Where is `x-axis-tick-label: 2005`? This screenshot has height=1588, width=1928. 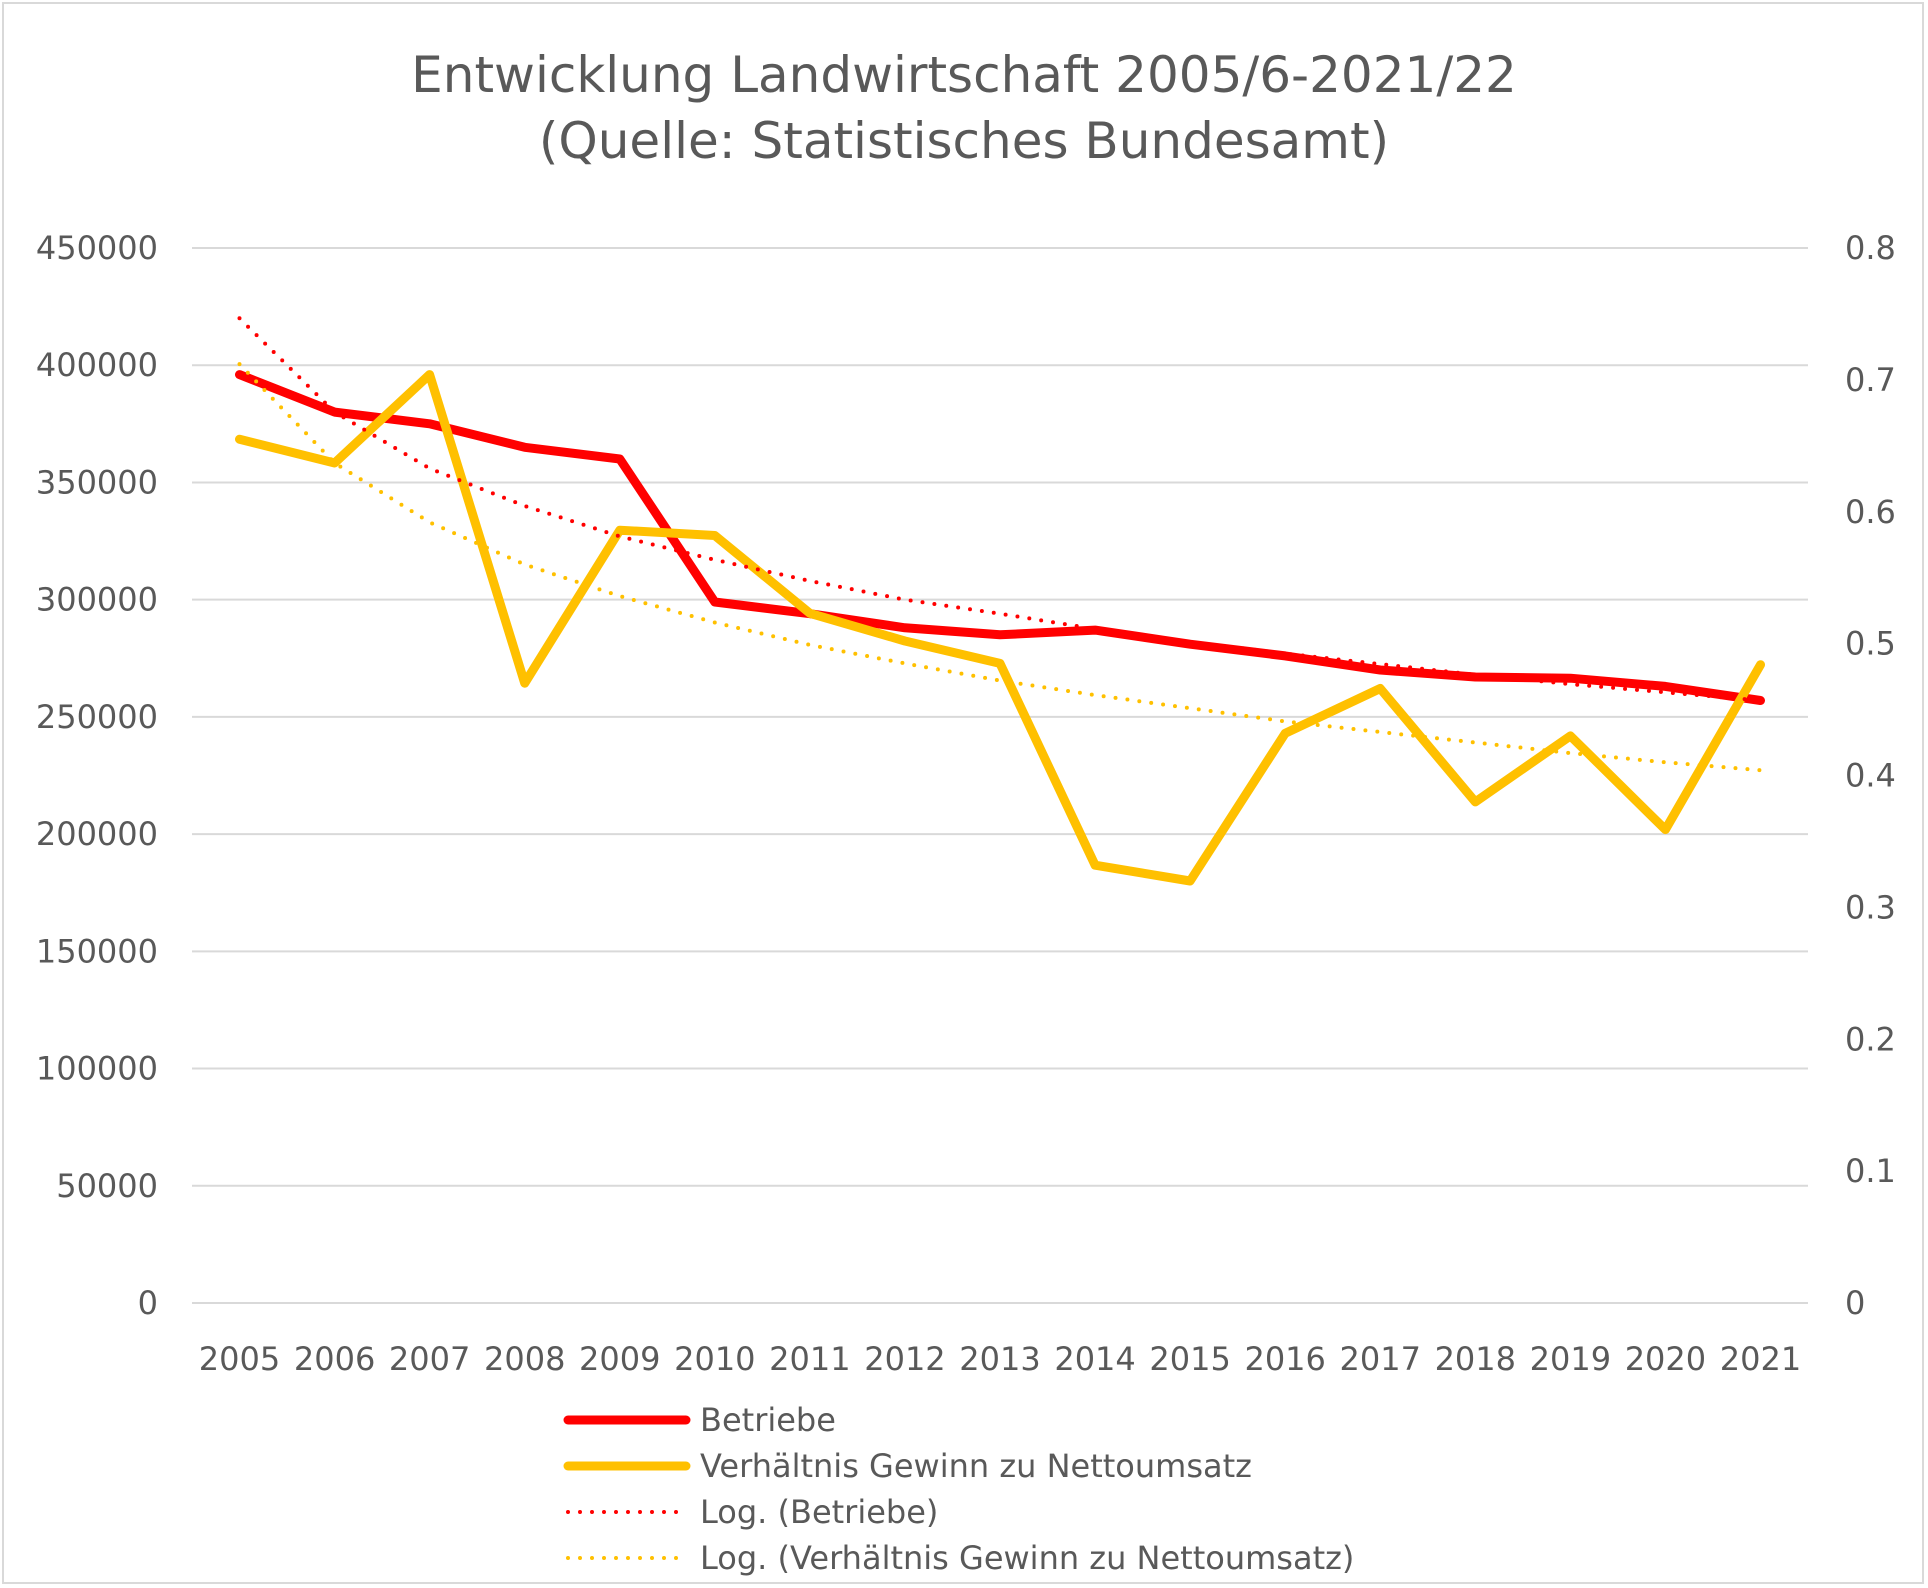 x-axis-tick-label: 2005 is located at coordinates (239, 1359).